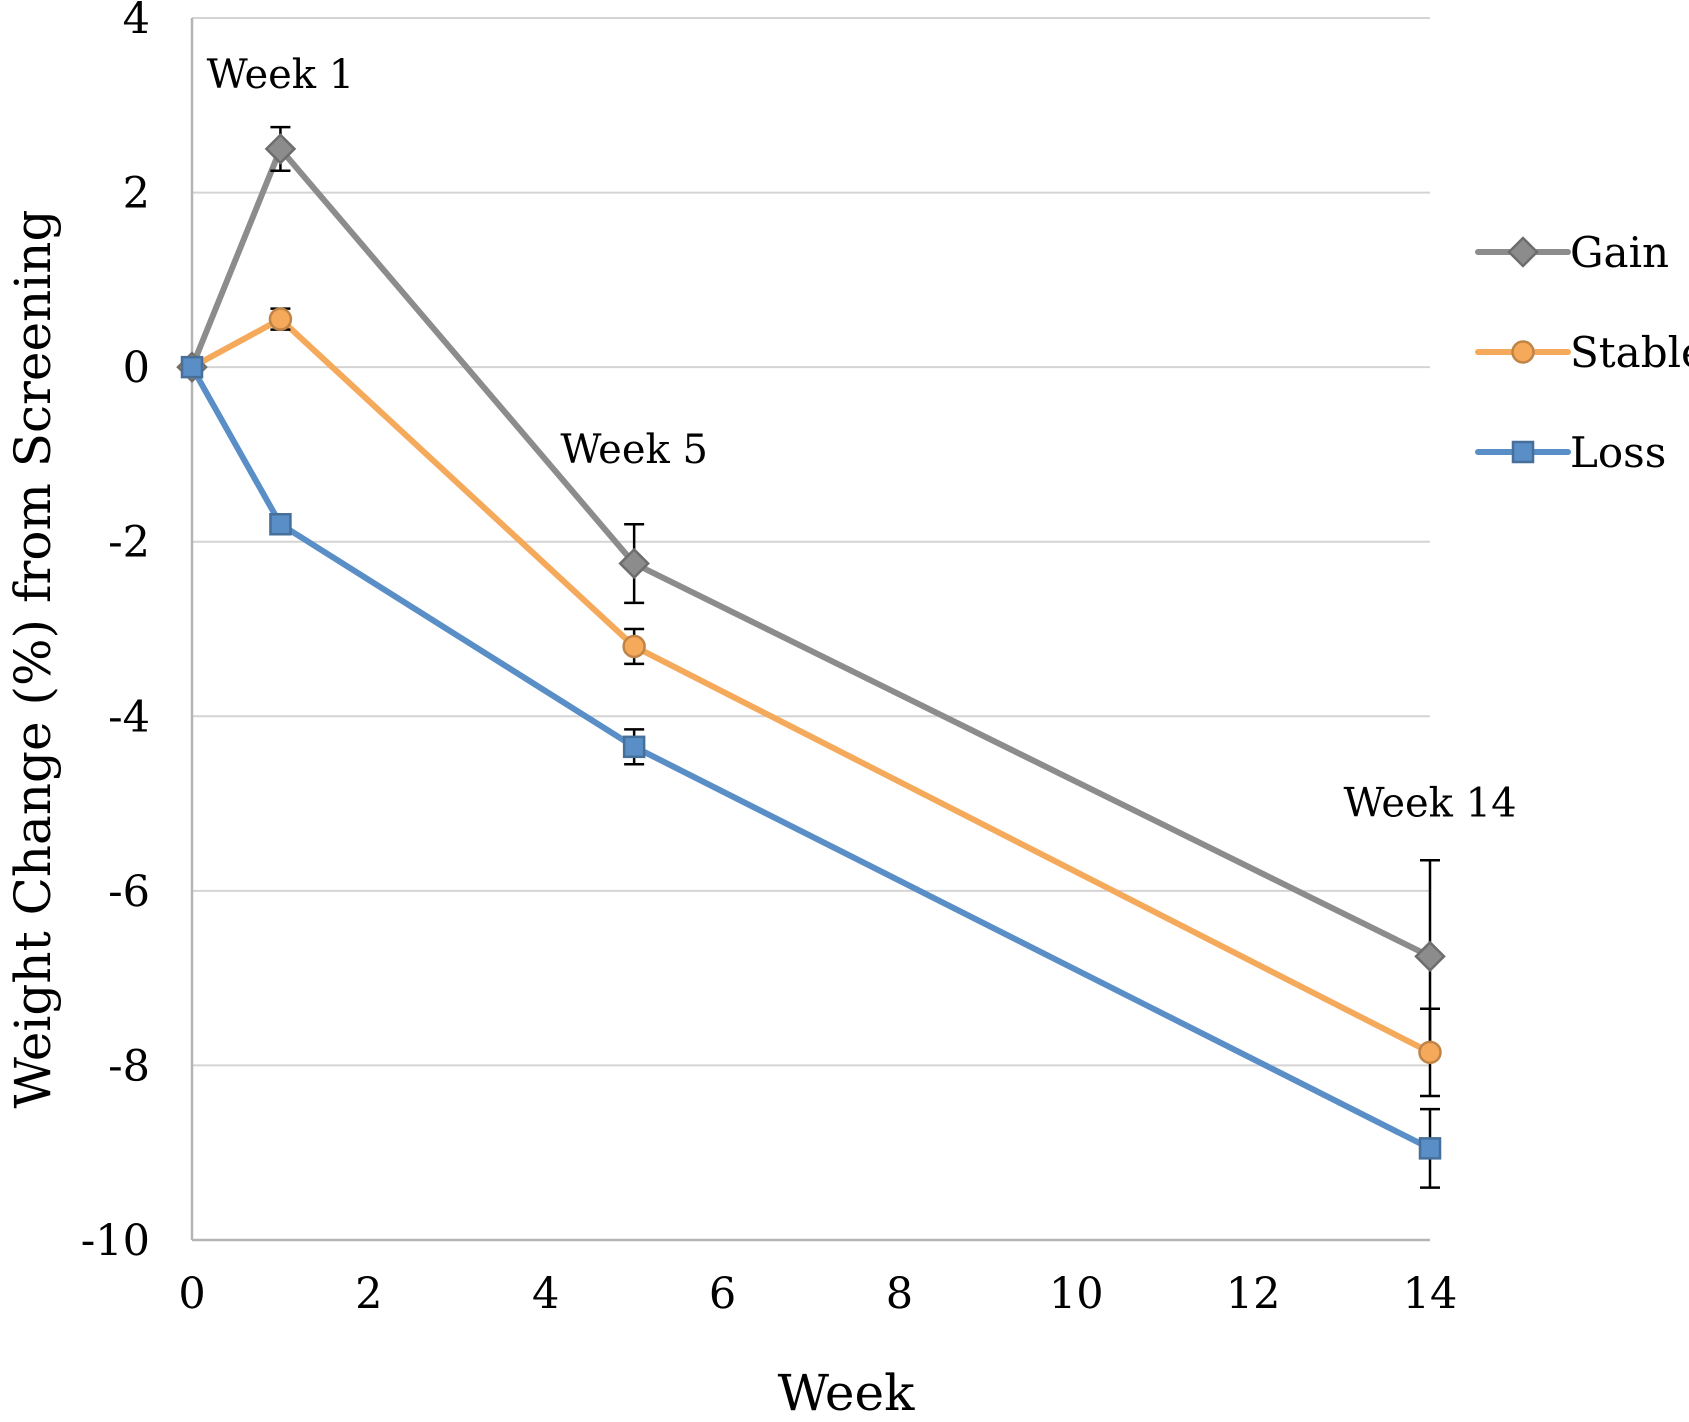 This screenshot has width=1689, height=1422. I want to click on y-tick-label: 0, so click(136, 368).